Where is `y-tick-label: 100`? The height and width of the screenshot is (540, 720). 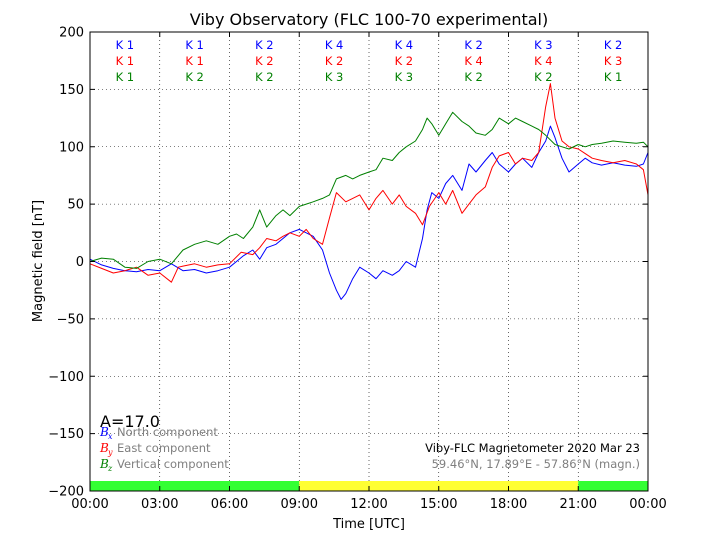
y-tick-label: 100 is located at coordinates (71, 147).